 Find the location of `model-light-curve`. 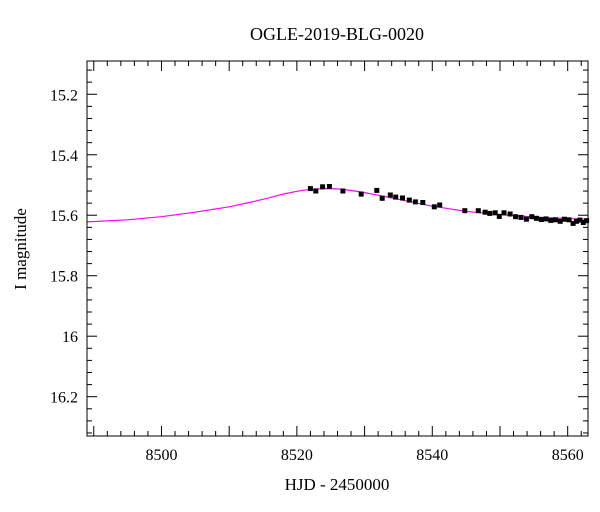

model-light-curve is located at coordinates (337, 205).